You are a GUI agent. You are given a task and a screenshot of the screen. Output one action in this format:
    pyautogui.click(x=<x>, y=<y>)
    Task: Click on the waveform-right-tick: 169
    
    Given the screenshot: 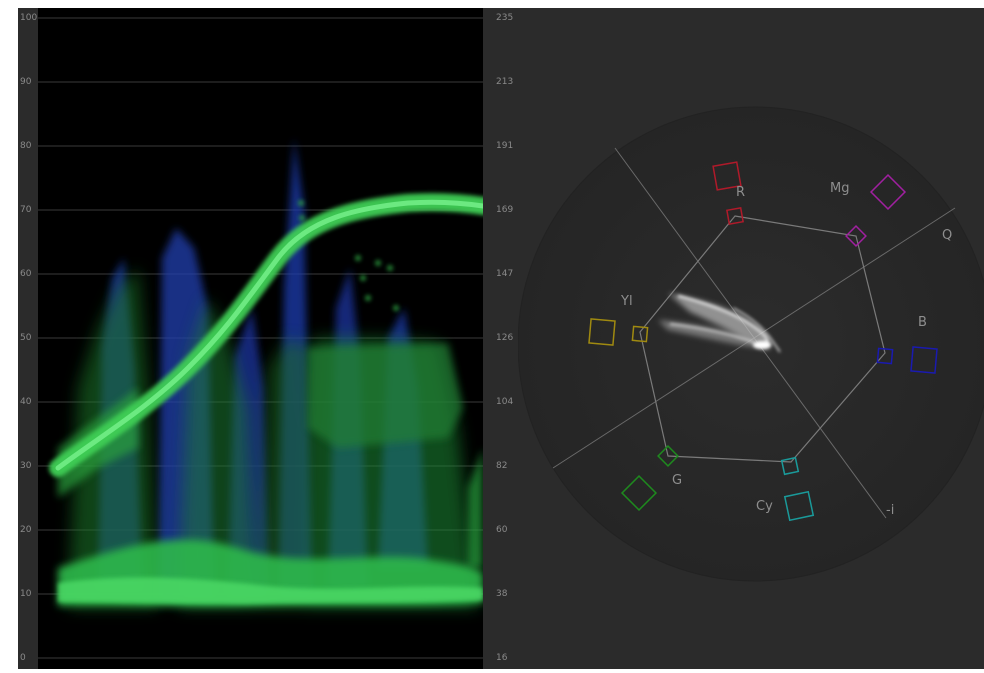 What is the action you would take?
    pyautogui.click(x=505, y=210)
    